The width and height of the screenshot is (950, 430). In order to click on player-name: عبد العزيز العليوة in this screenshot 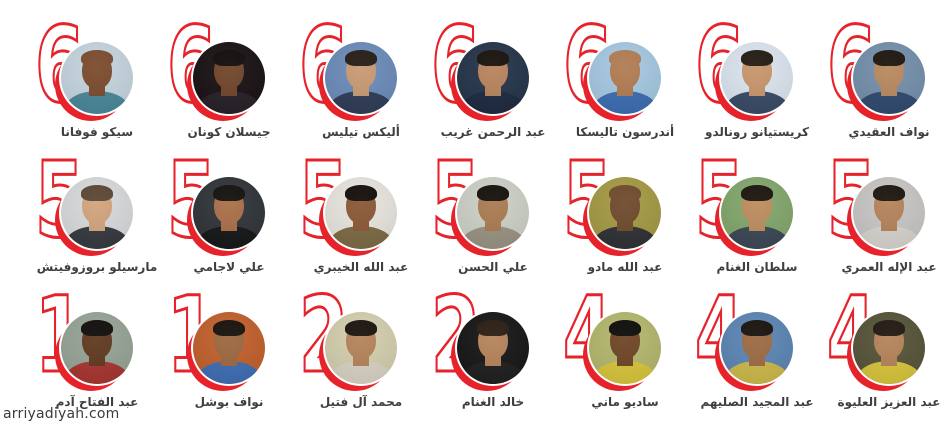, I will do `click(889, 402)`.